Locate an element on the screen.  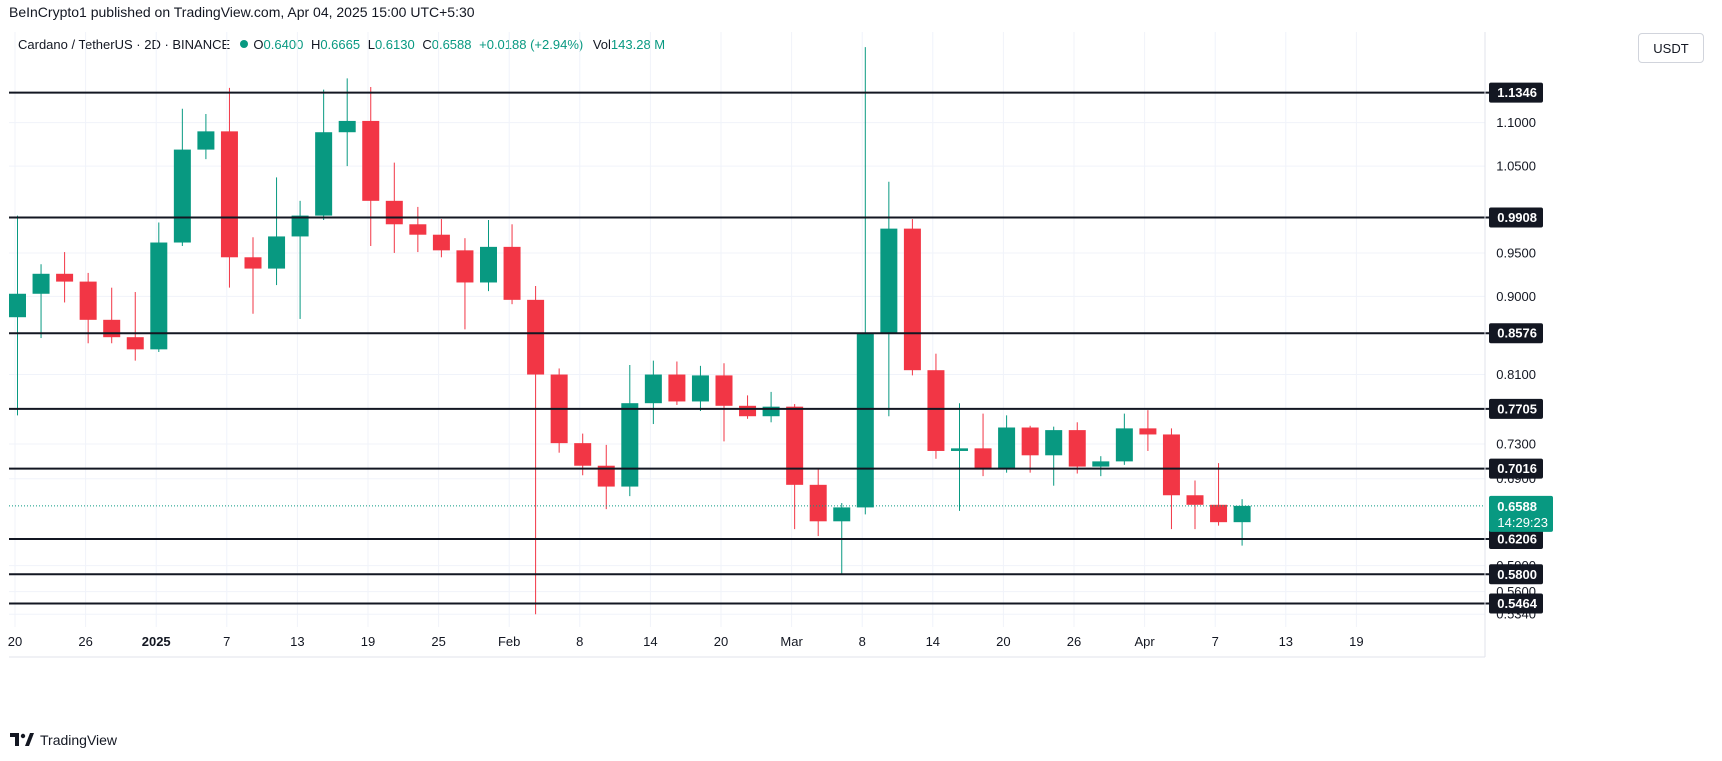
y-tick-label: 0.7300 is located at coordinates (1516, 444).